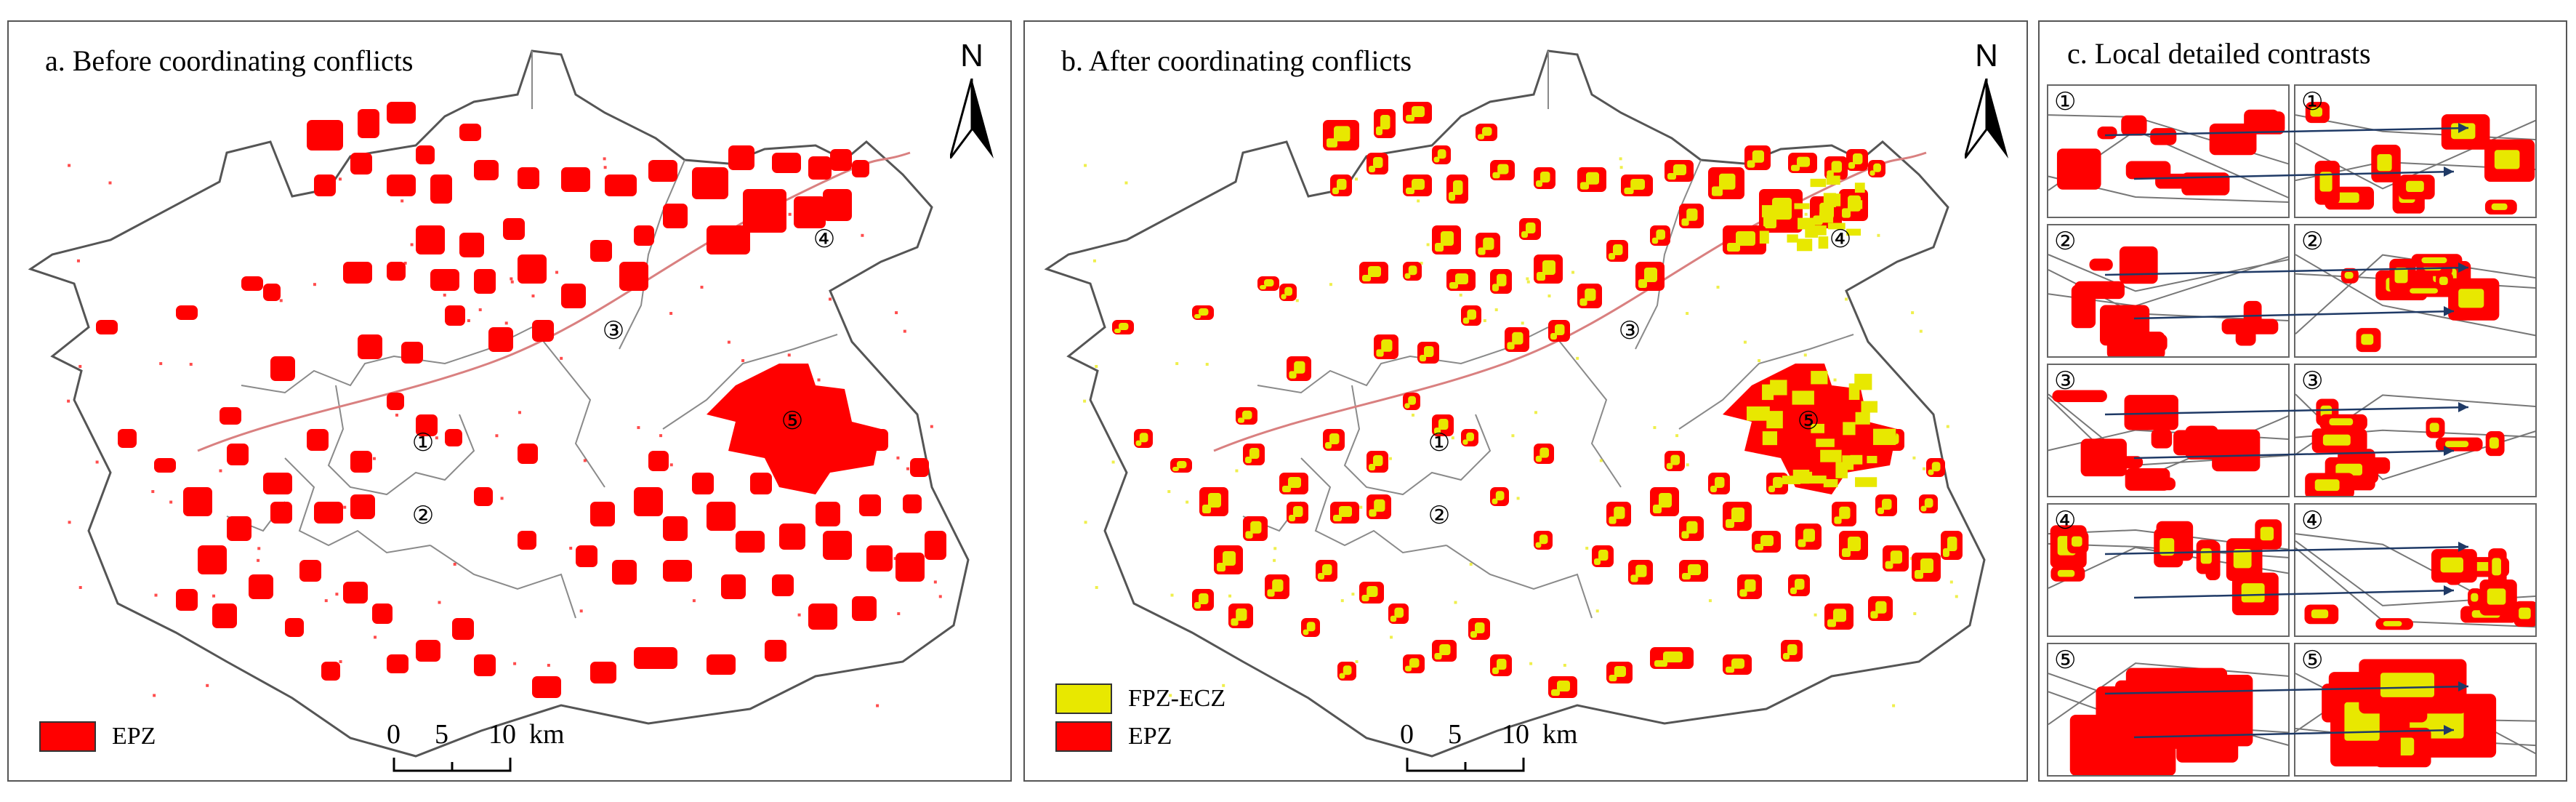 The height and width of the screenshot is (802, 2576). I want to click on cell-marker: ④, so click(2065, 521).